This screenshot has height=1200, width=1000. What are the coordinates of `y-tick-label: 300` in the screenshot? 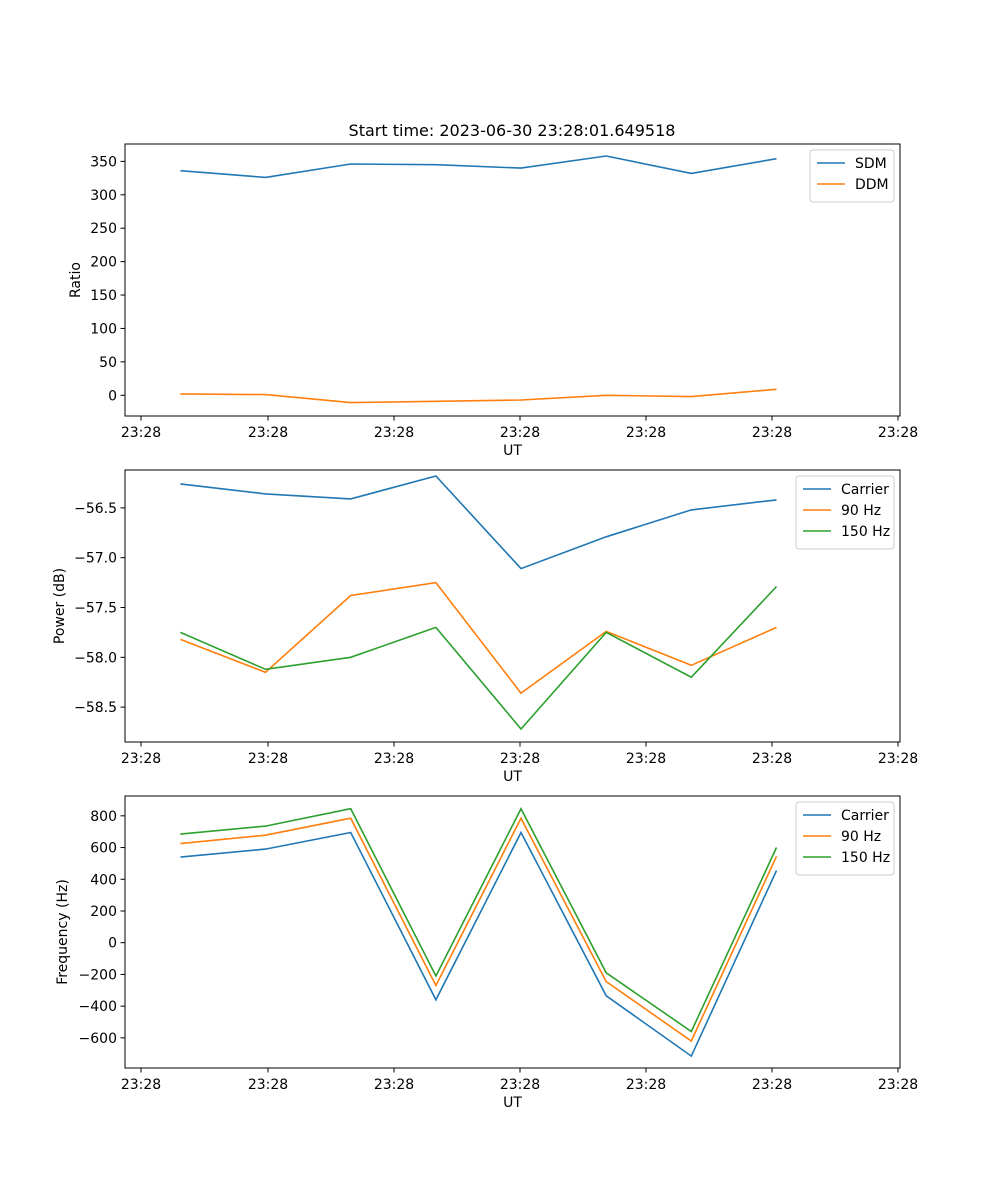 It's located at (103, 196).